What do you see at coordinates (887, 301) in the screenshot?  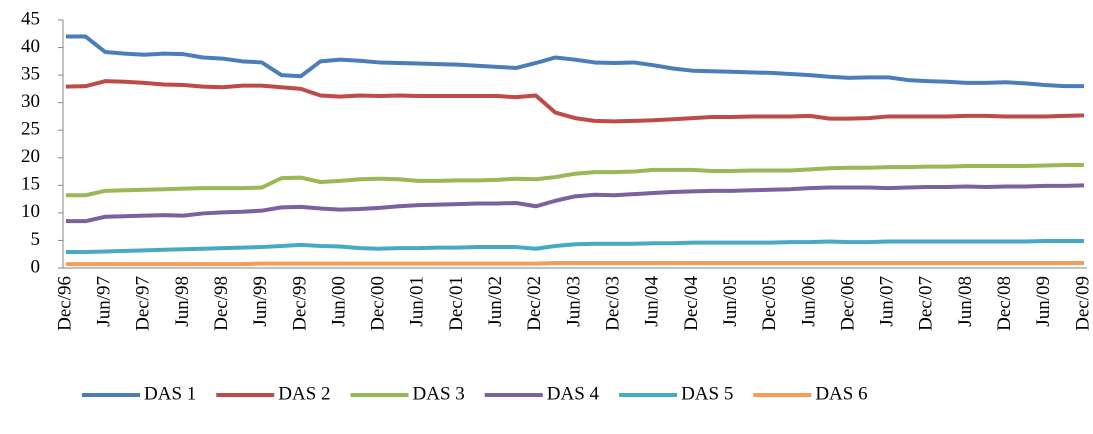 I see `x-tick-label: Jun/07` at bounding box center [887, 301].